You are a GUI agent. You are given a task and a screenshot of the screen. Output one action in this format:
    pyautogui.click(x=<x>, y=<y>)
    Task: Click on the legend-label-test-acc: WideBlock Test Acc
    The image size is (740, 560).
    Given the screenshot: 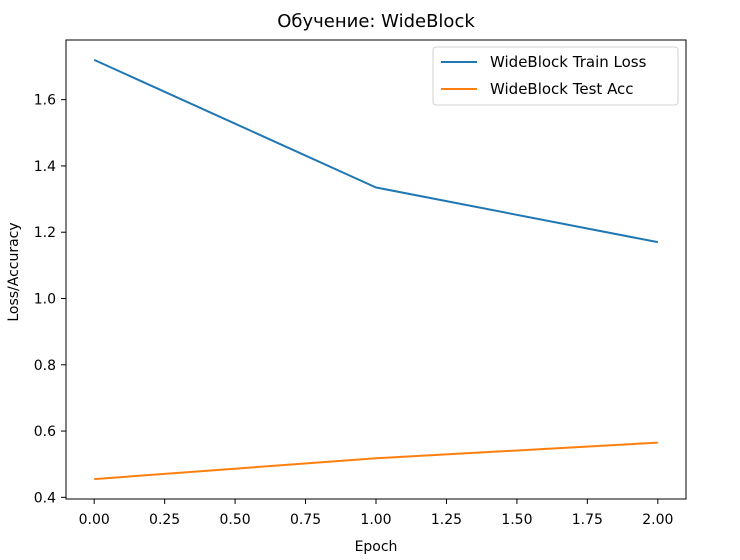 What is the action you would take?
    pyautogui.click(x=562, y=89)
    